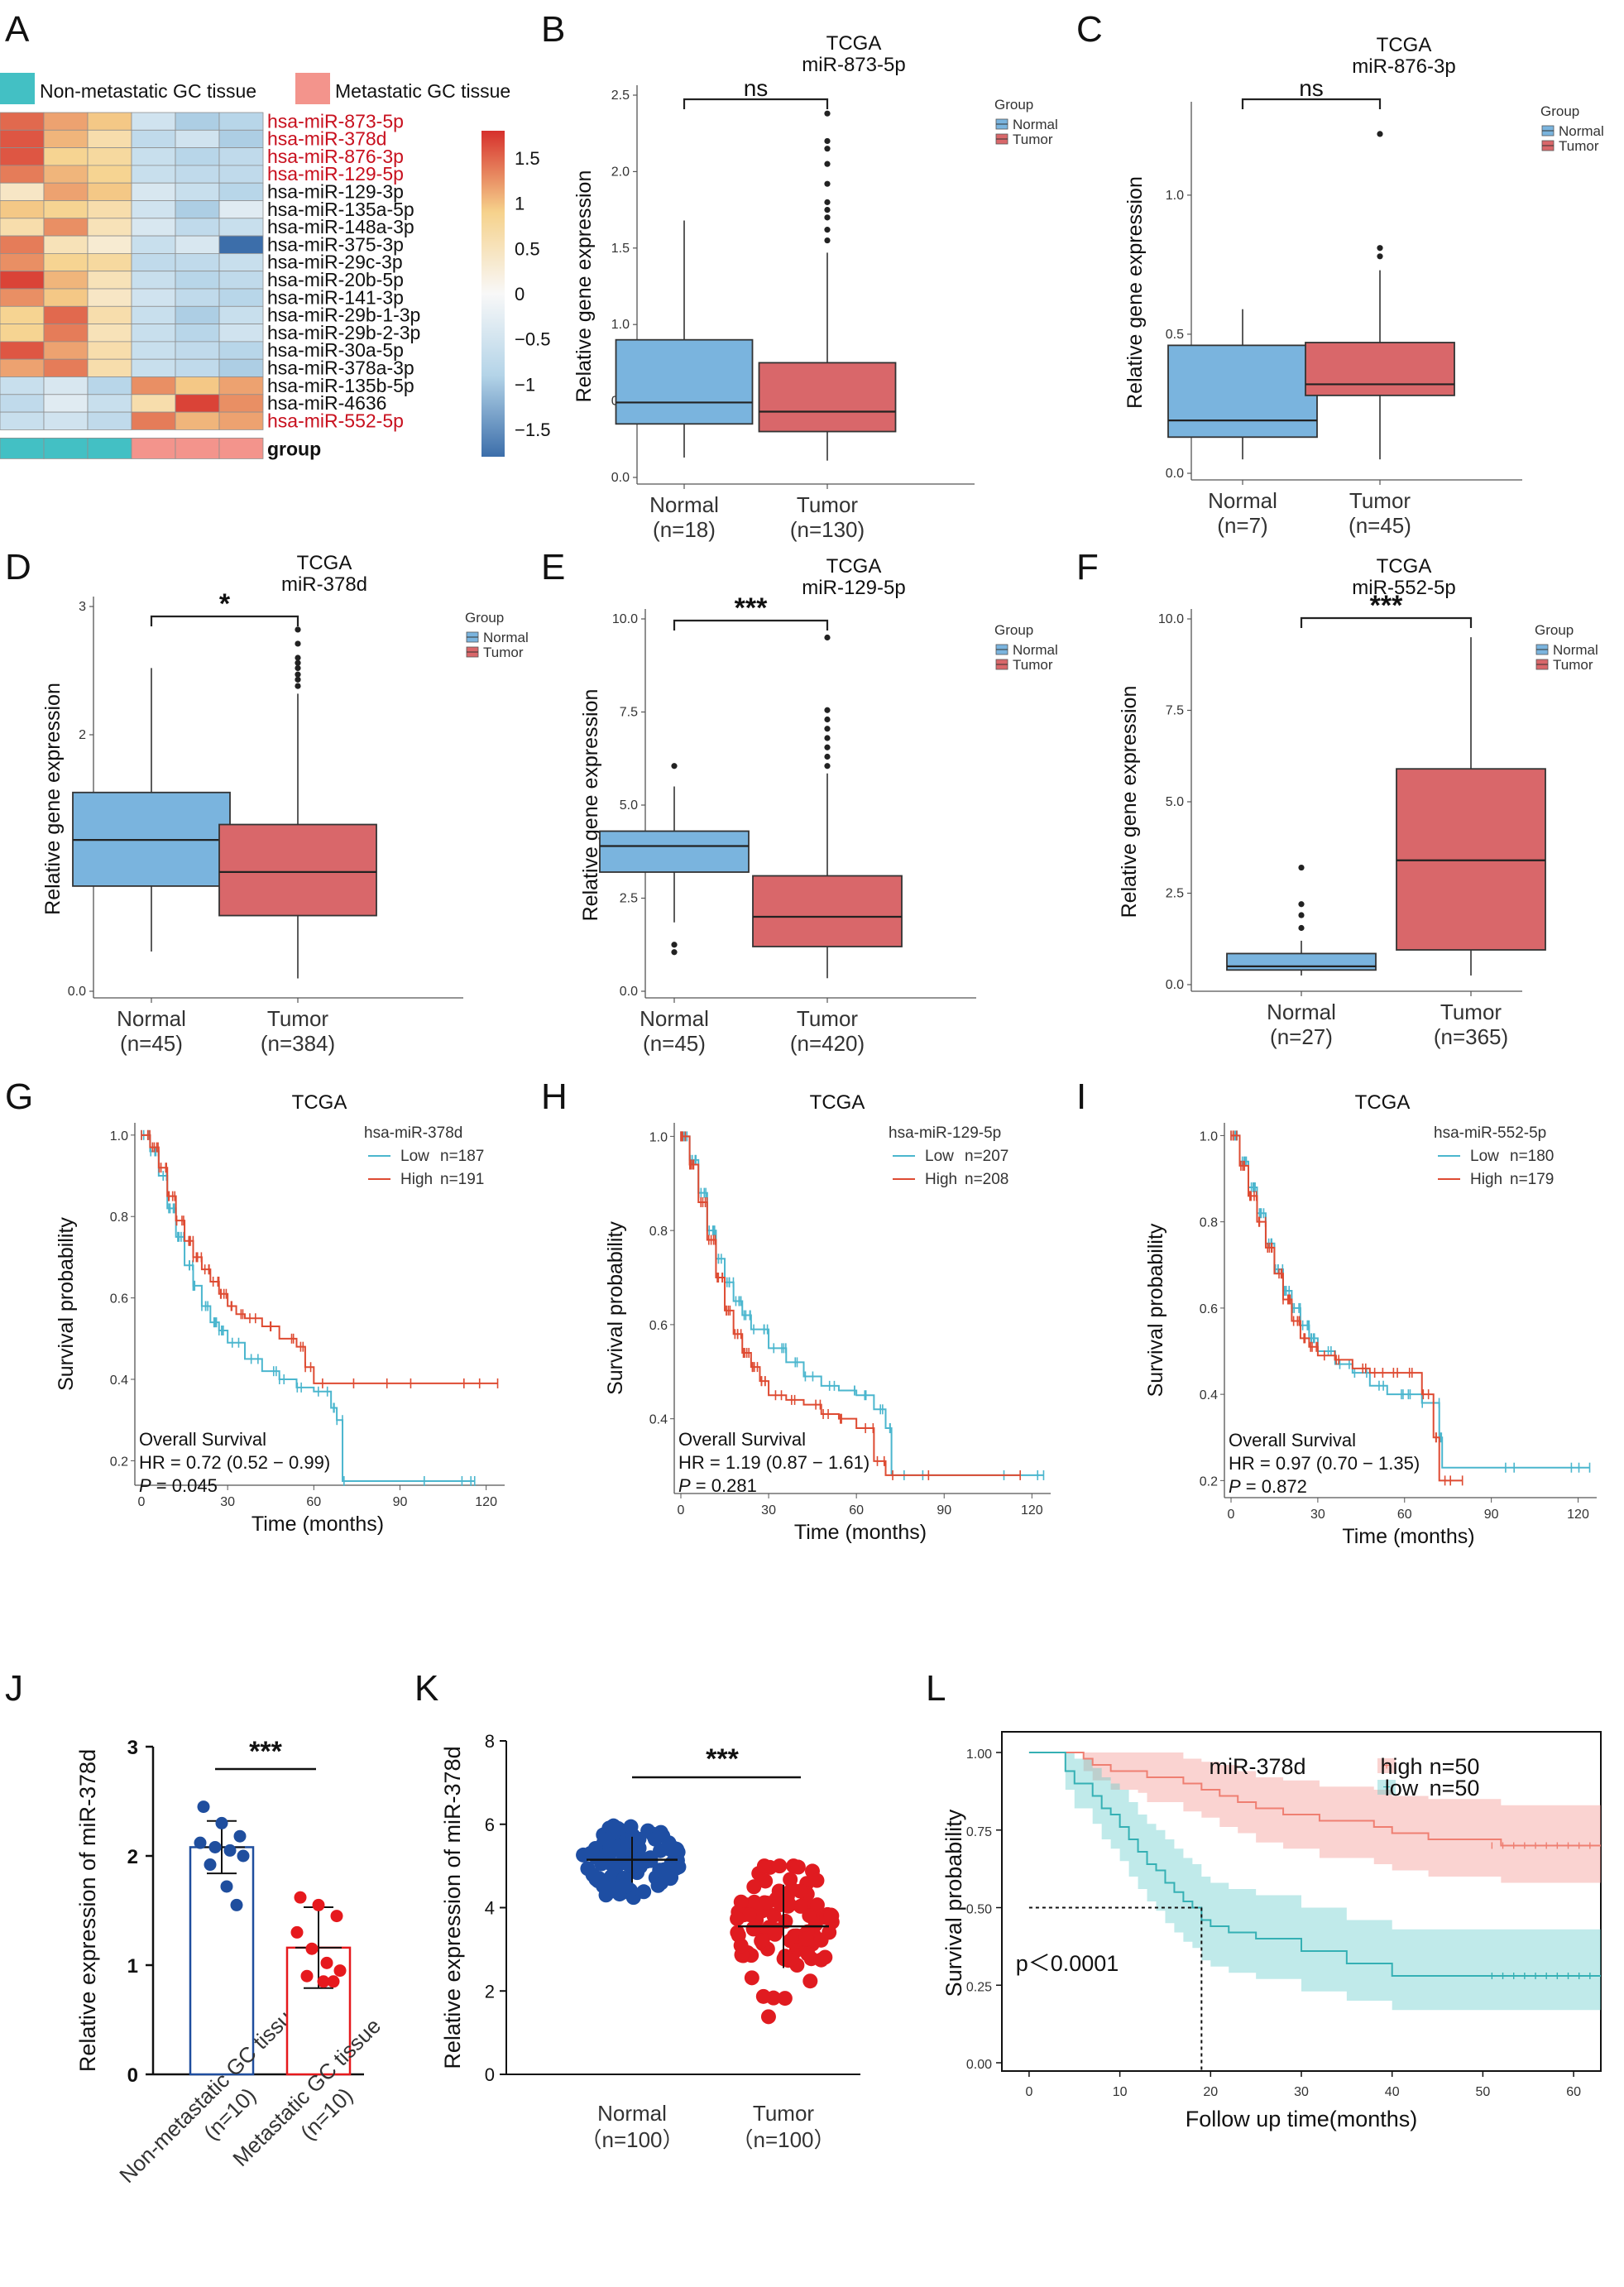  Describe the element at coordinates (119, 1300) in the screenshot. I see `y-tick-label: 0.6` at that location.